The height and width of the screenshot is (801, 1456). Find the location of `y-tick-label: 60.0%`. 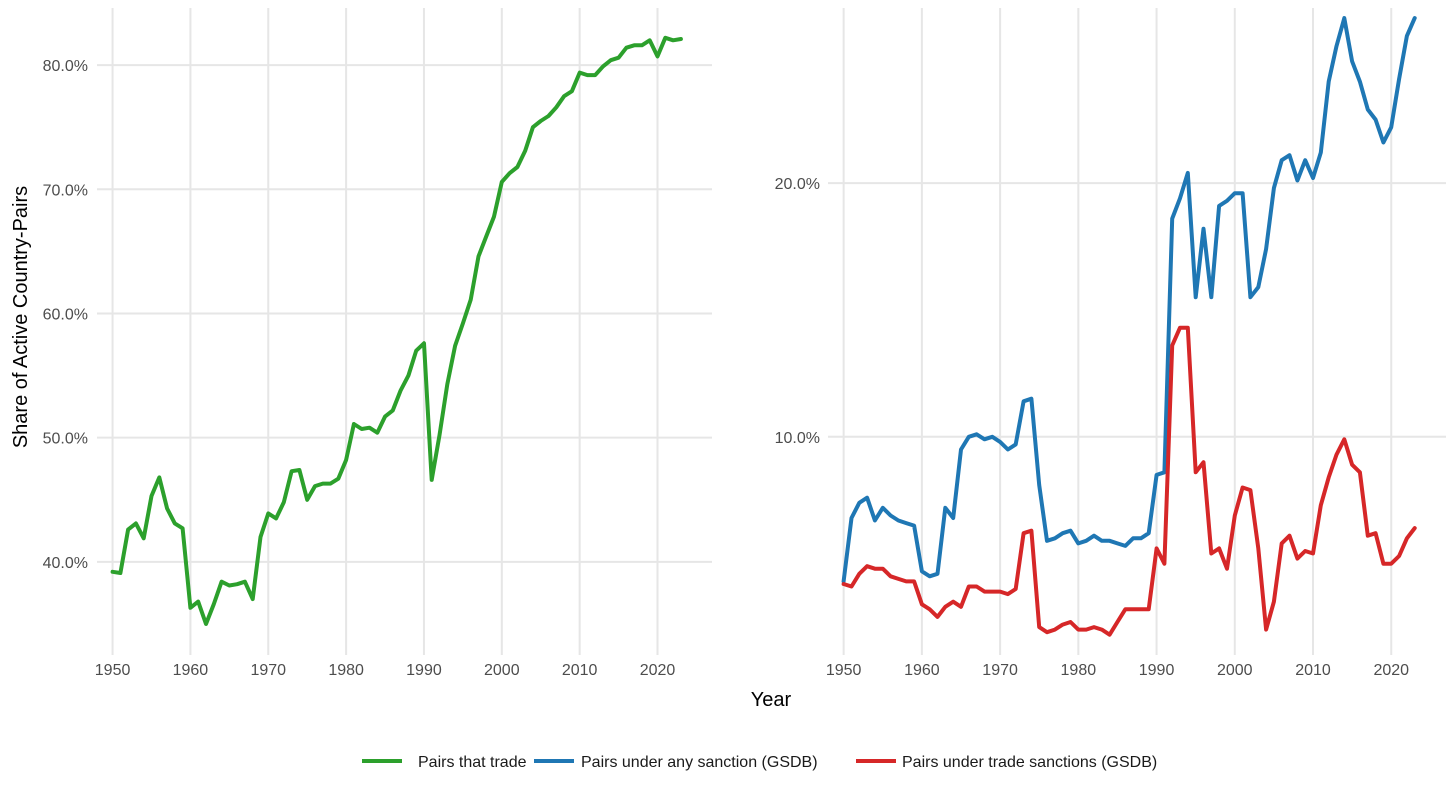

y-tick-label: 60.0% is located at coordinates (65, 314).